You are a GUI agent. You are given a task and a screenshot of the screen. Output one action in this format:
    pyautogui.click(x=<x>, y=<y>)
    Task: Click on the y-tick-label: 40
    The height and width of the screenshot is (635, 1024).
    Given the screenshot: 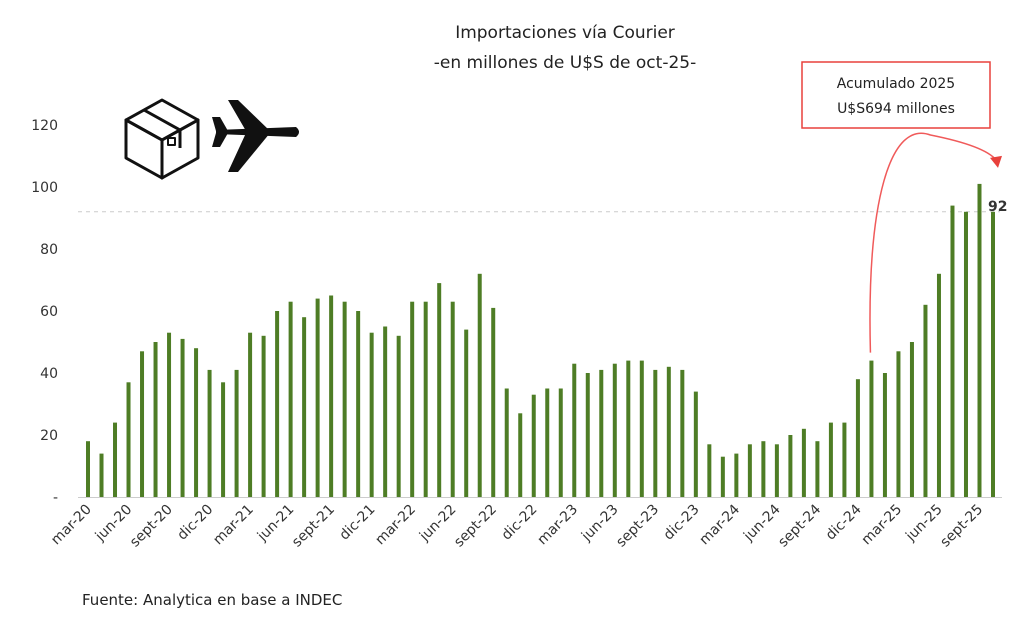 What is the action you would take?
    pyautogui.click(x=49, y=374)
    